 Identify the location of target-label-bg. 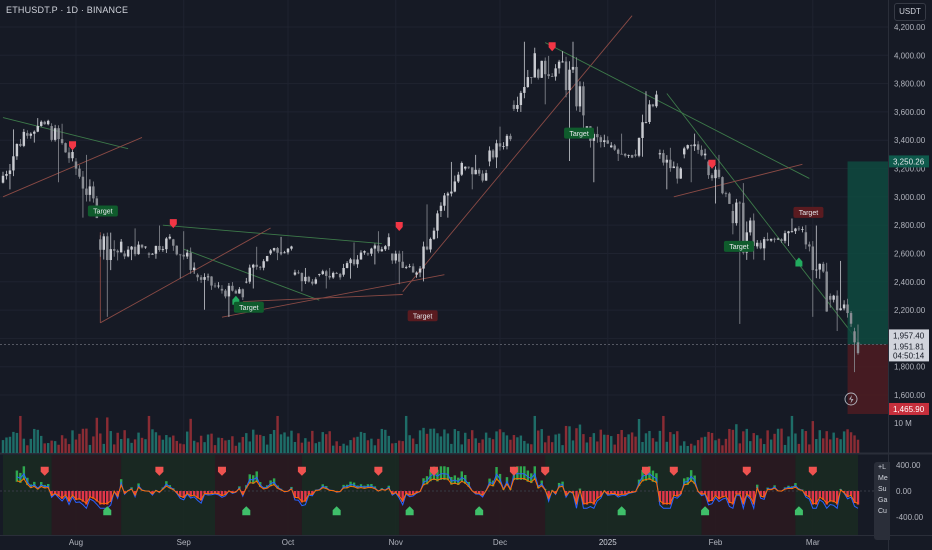
(248, 307).